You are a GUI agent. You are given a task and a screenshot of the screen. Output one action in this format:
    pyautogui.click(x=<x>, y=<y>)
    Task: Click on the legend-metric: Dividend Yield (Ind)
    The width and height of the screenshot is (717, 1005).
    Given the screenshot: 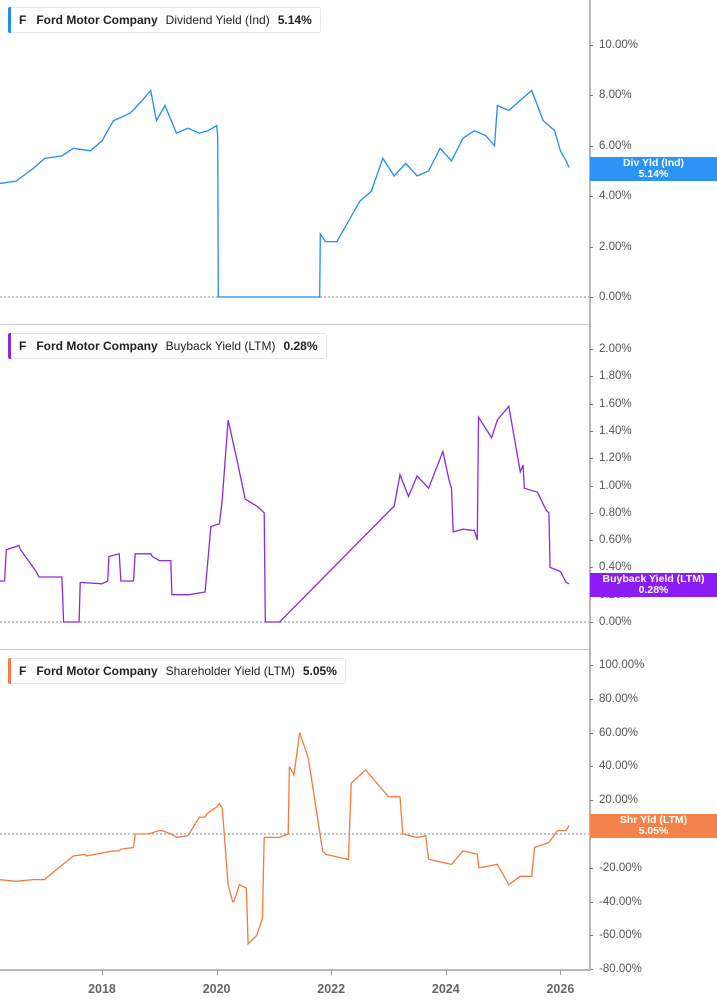 What is the action you would take?
    pyautogui.click(x=217, y=20)
    